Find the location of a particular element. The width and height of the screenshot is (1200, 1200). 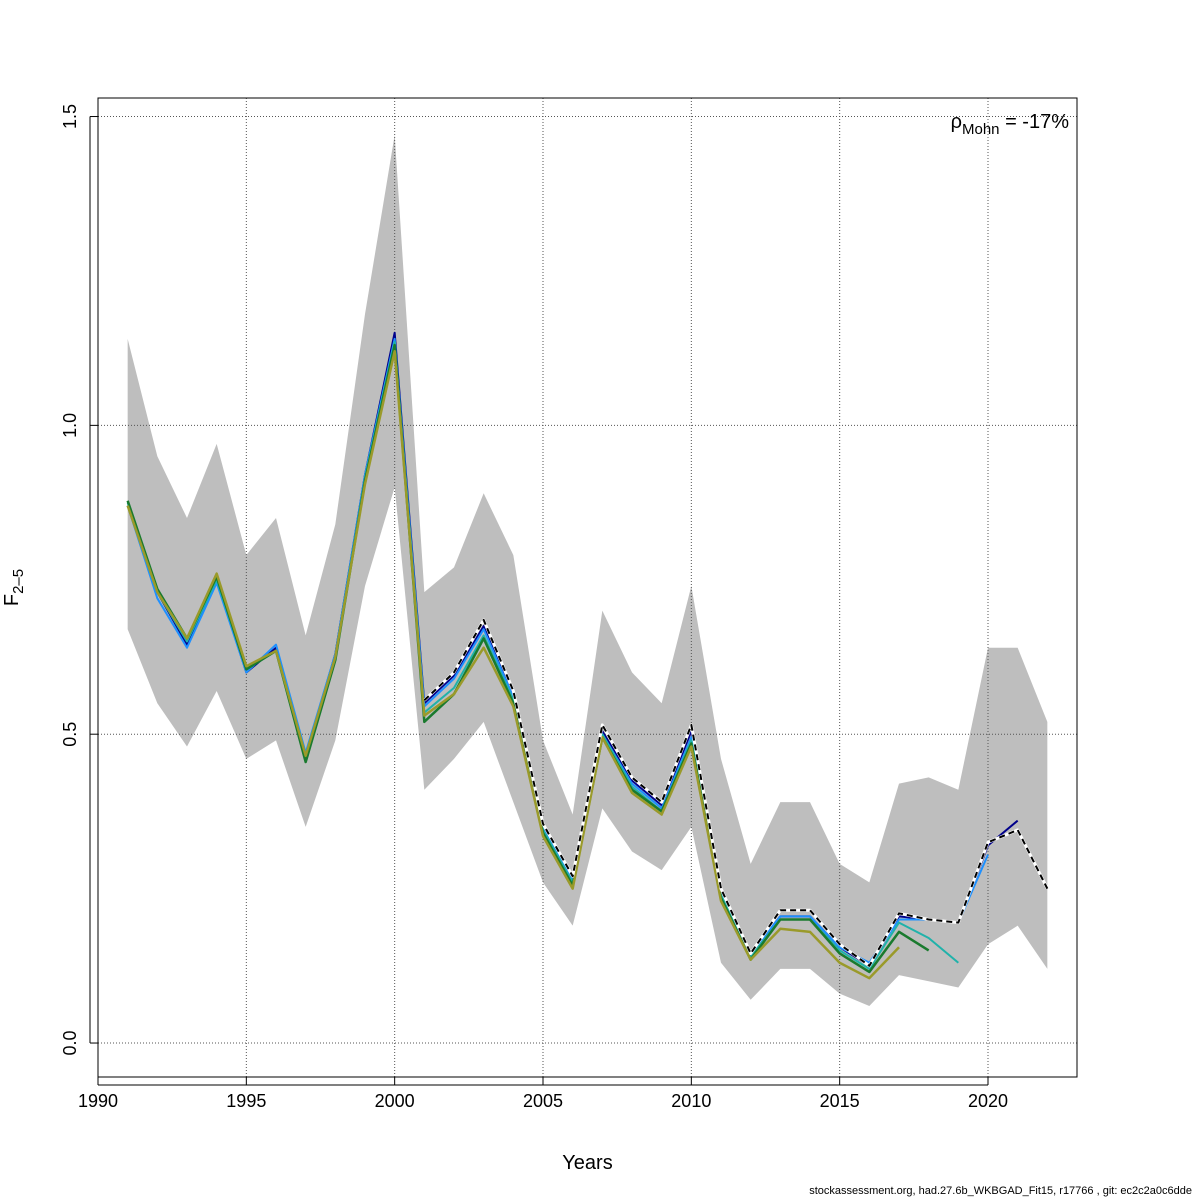

x-tick-label: 2015 is located at coordinates (840, 1101).